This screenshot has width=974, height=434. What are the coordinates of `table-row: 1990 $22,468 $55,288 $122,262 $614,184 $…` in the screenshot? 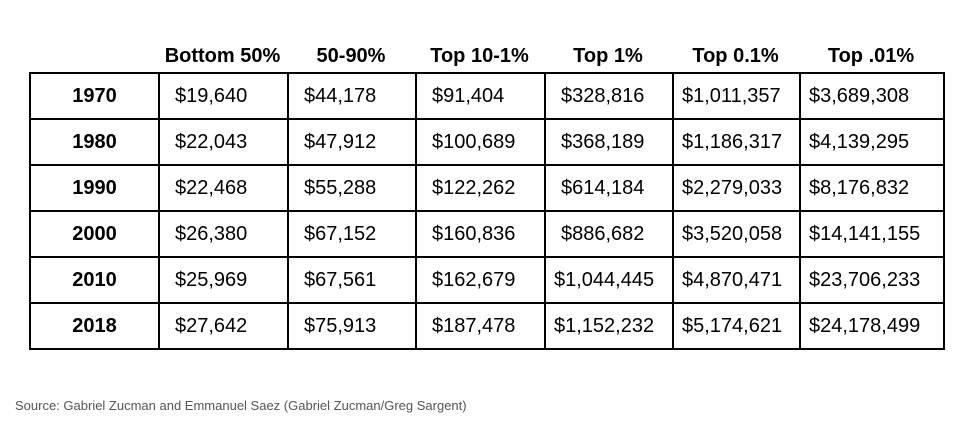 It's located at (487, 188).